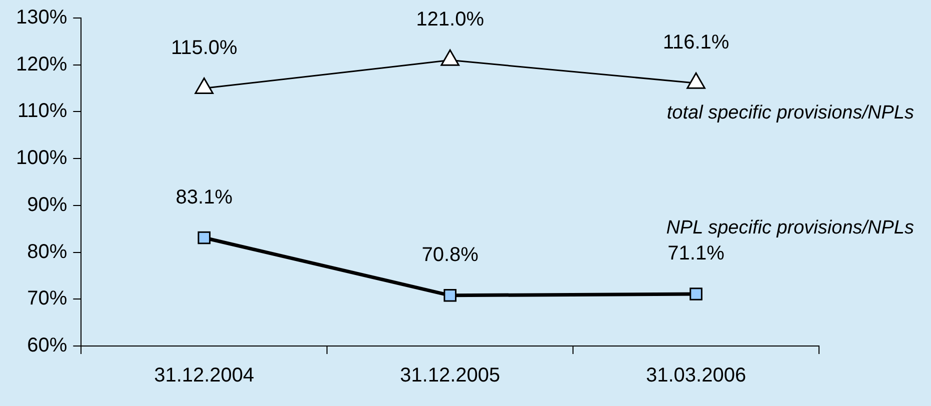  What do you see at coordinates (696, 253) in the screenshot?
I see `data-label: 71.1%` at bounding box center [696, 253].